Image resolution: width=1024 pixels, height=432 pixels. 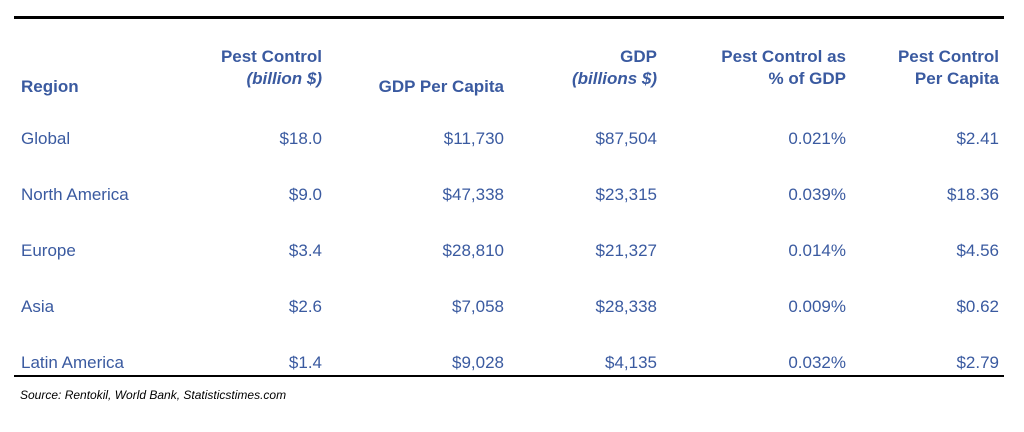 I want to click on header-gdp: GDP (billions $), so click(x=614, y=67).